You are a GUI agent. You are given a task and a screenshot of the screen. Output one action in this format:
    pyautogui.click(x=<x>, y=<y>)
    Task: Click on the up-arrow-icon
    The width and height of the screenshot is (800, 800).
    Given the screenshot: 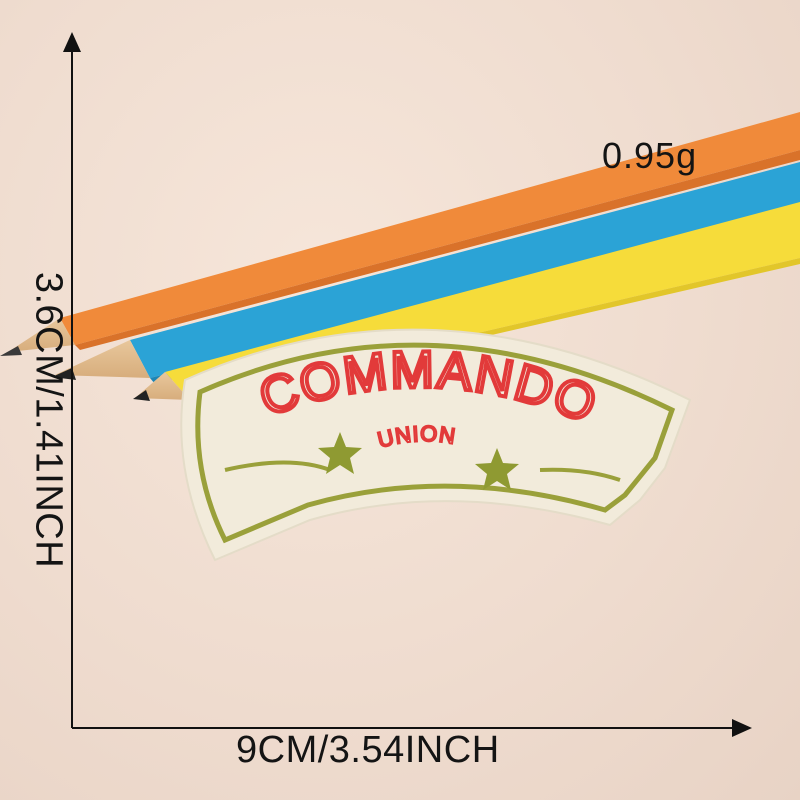 What is the action you would take?
    pyautogui.click(x=72, y=42)
    